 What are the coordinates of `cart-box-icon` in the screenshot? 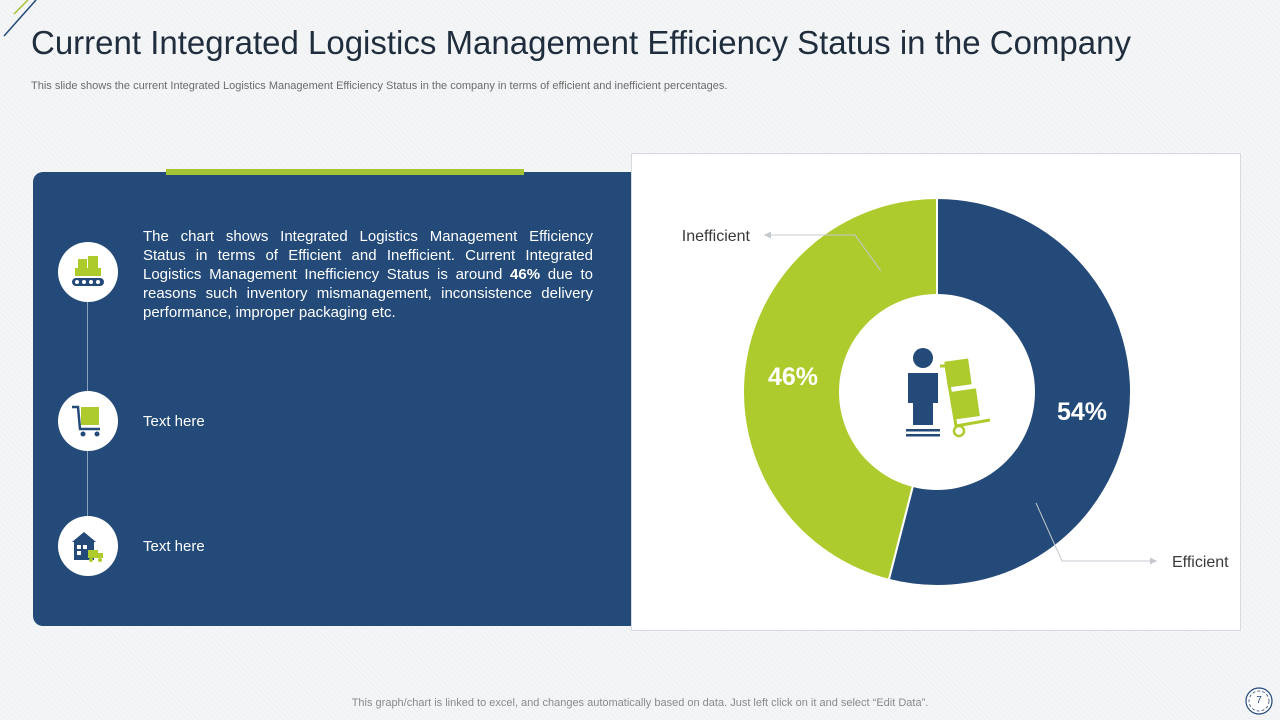 It's located at (86, 421).